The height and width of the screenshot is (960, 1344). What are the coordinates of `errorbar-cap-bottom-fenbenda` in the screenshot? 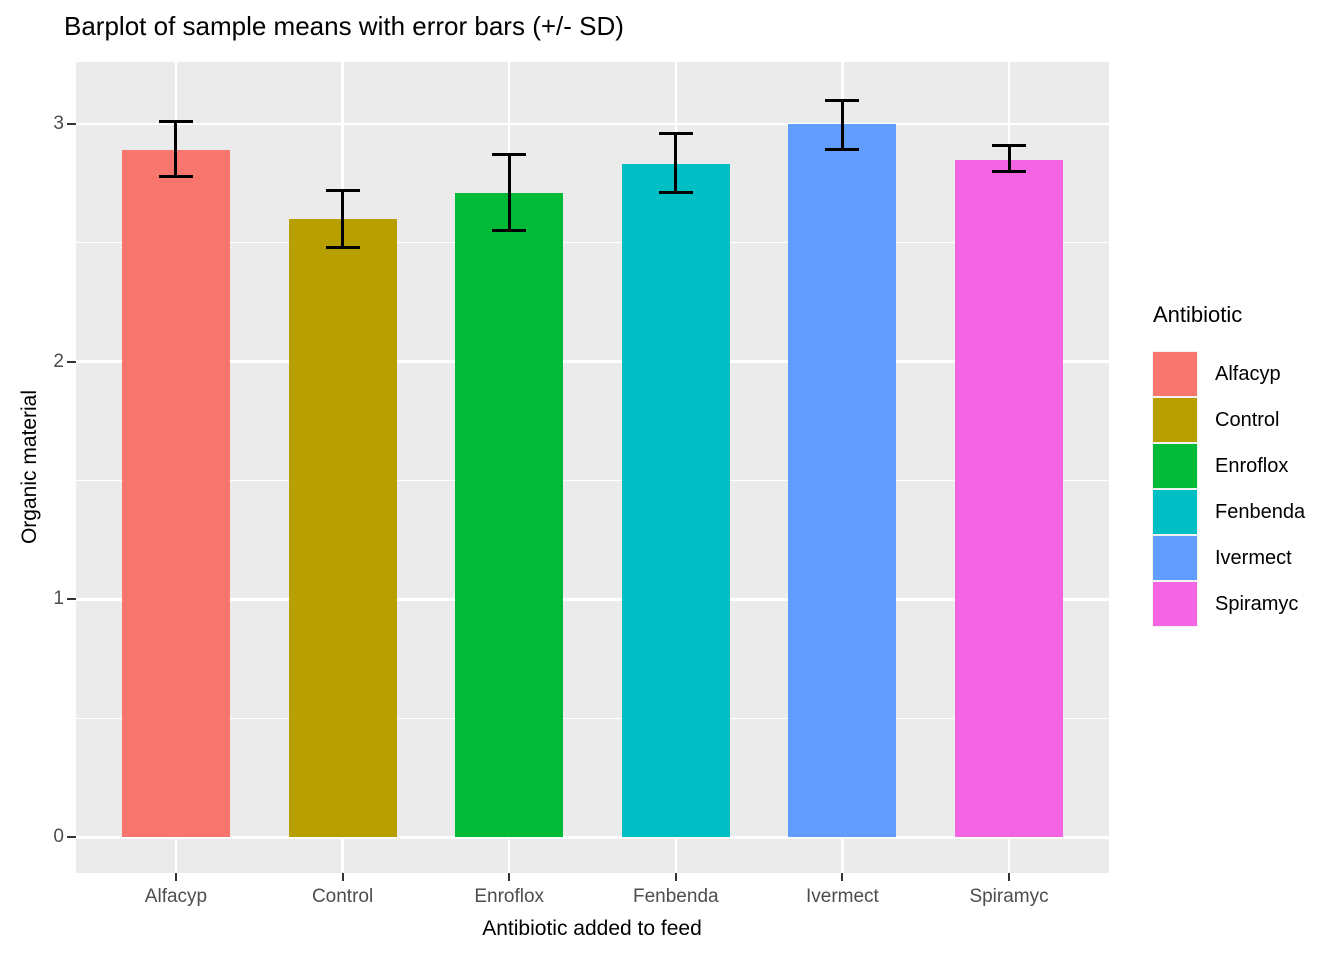 It's located at (675, 193).